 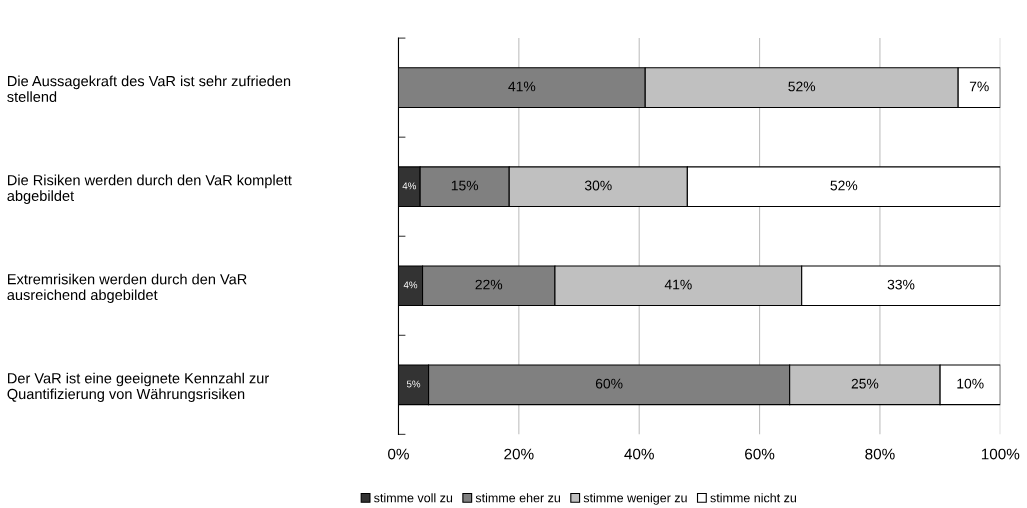 What do you see at coordinates (413, 498) in the screenshot?
I see `legend-label: stimme voll zu` at bounding box center [413, 498].